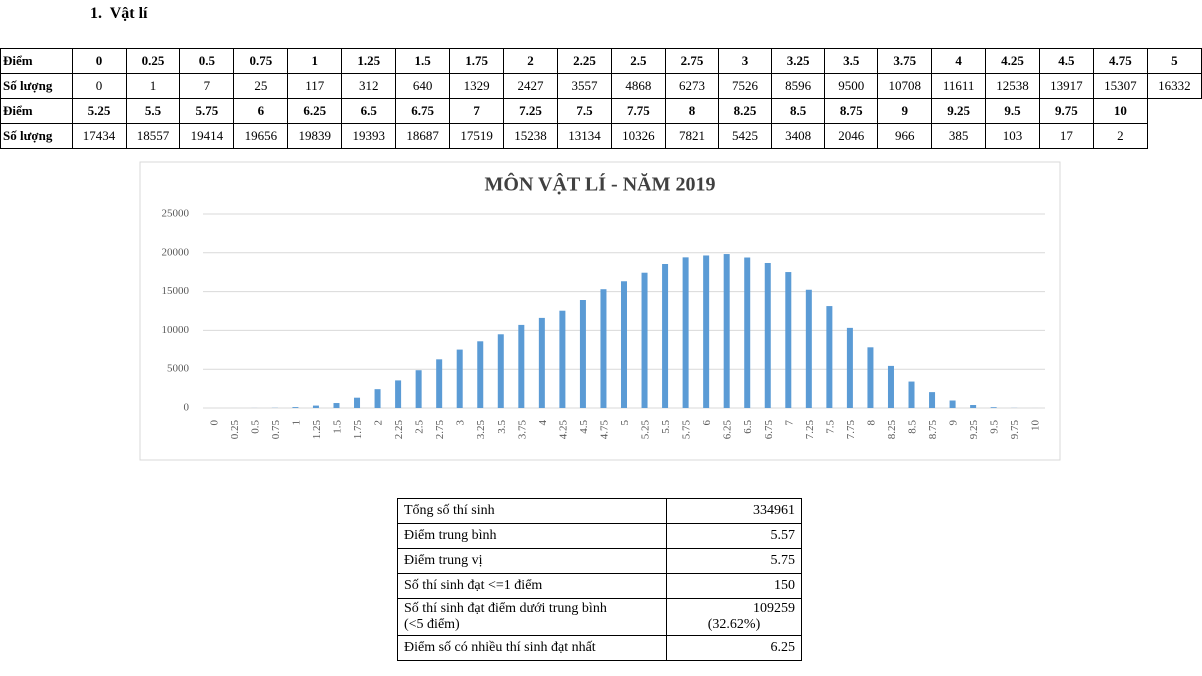  I want to click on label-line: Điểm trung bình, so click(450, 535).